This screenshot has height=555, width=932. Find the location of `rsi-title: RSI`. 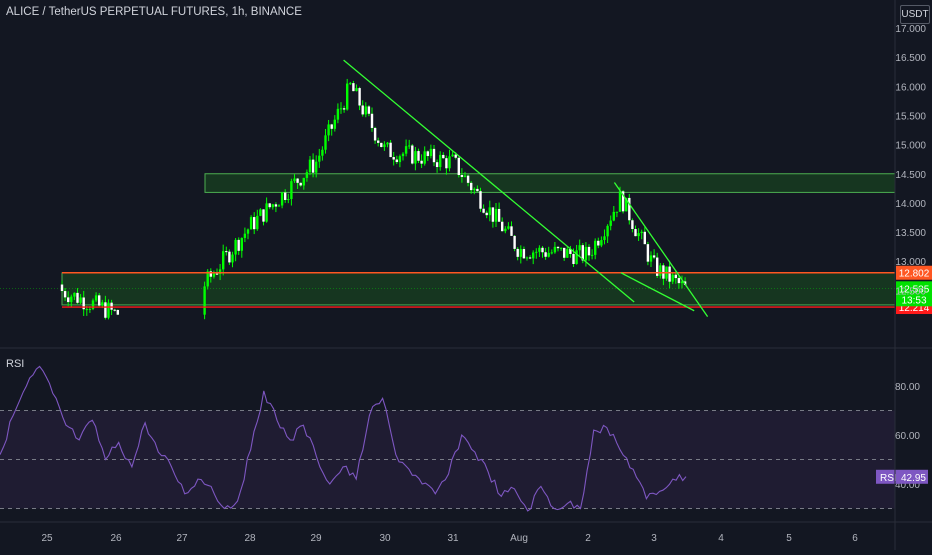

rsi-title: RSI is located at coordinates (15, 364).